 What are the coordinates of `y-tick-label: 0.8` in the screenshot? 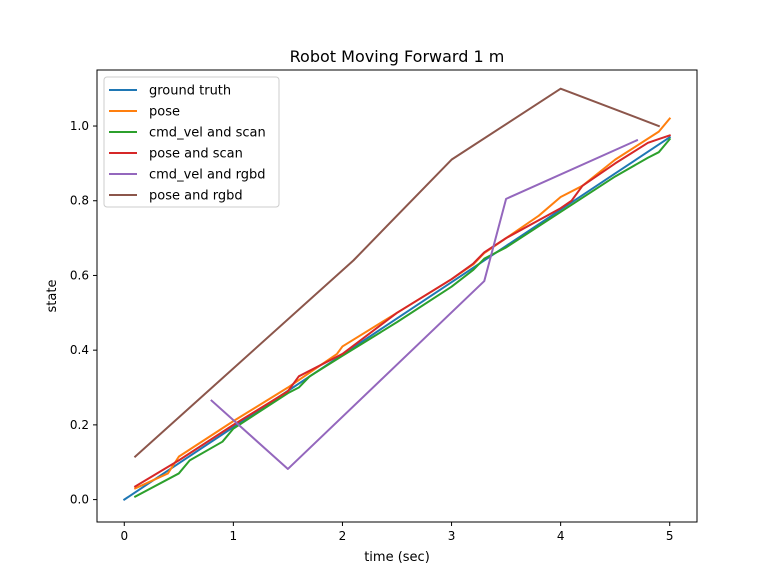 It's located at (79, 201).